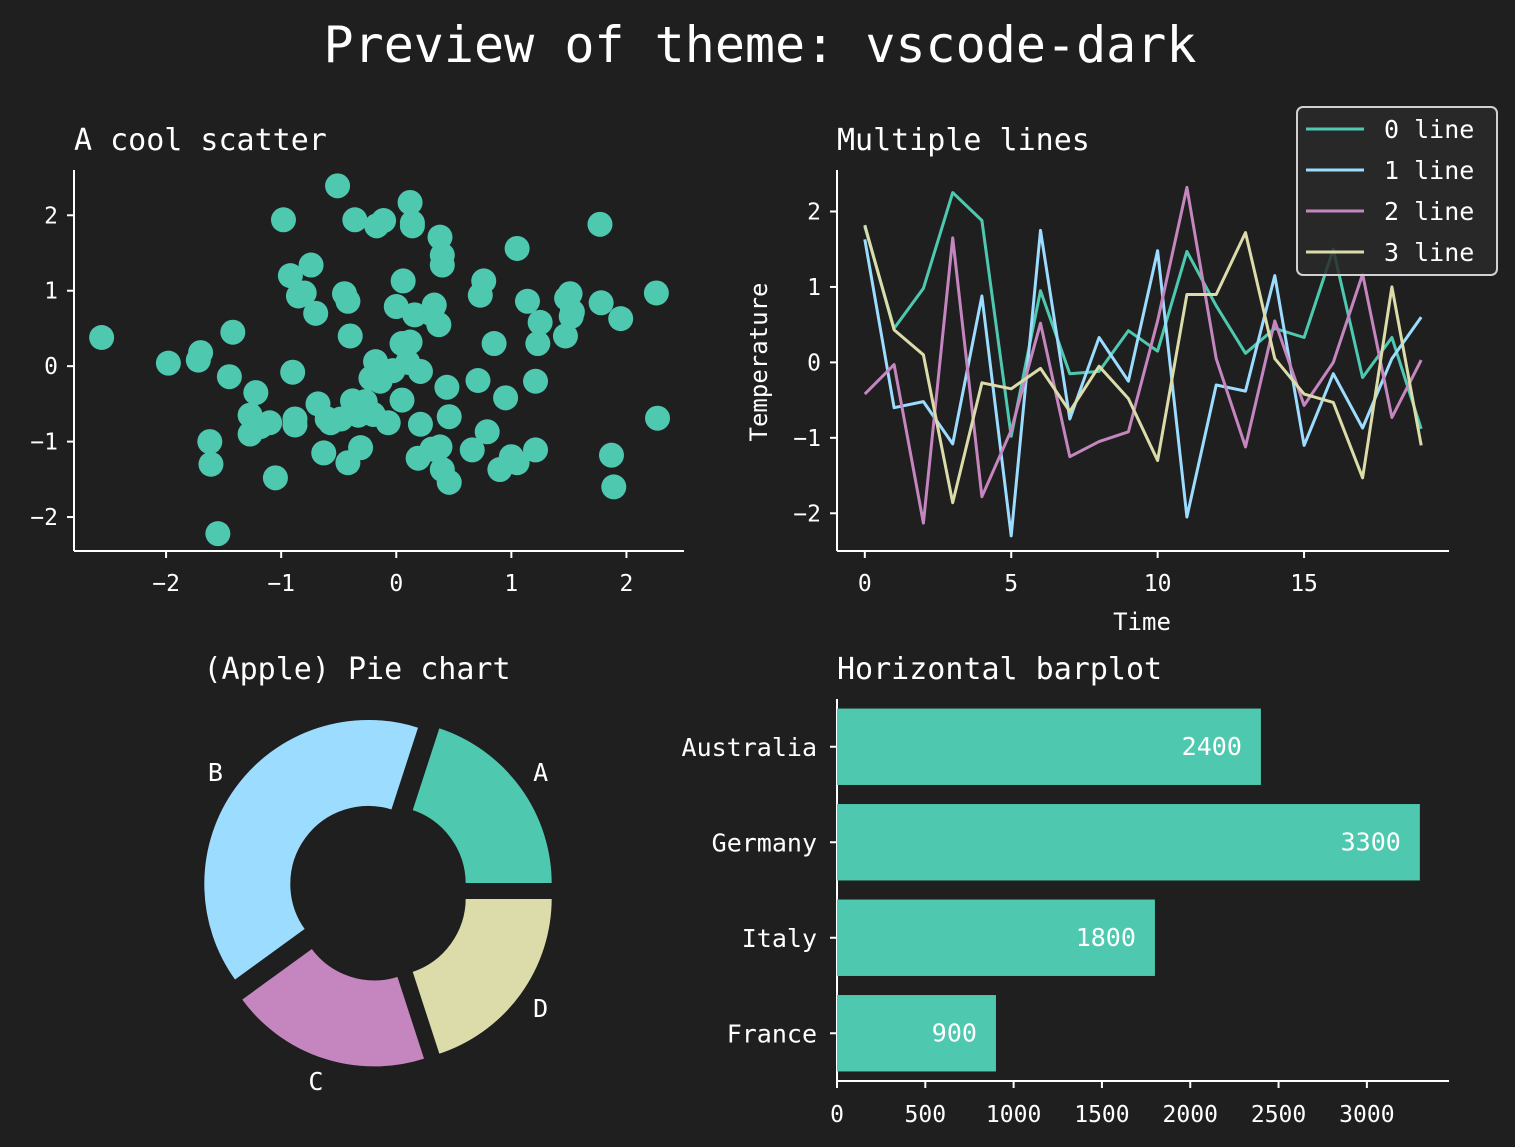  Describe the element at coordinates (1212, 746) in the screenshot. I see `bar-value-label: 2400` at that location.